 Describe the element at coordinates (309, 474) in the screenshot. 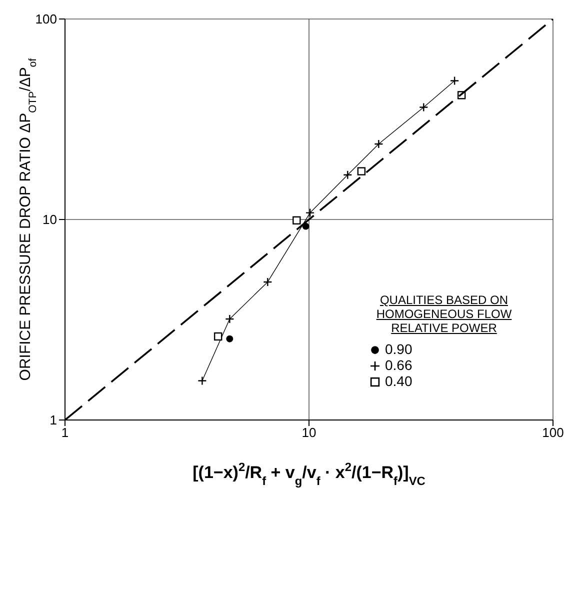

I see `text: [(1−x)$^{2}$/R$_{f}$ + v$_{g}$/v$_{f}$ · x$^{2}$/(1−R$_{f}$)]$_{VC}$` at that location.